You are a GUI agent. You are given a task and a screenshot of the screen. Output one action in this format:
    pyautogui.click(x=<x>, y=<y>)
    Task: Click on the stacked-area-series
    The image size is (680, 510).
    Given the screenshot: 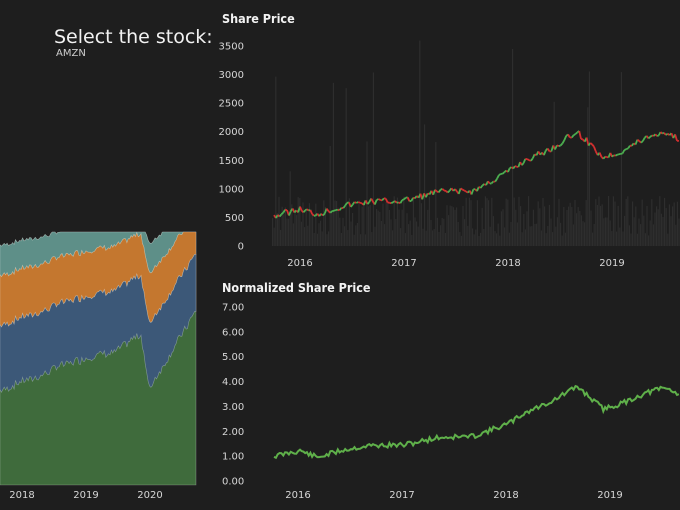 What is the action you would take?
    pyautogui.click(x=98, y=323)
    